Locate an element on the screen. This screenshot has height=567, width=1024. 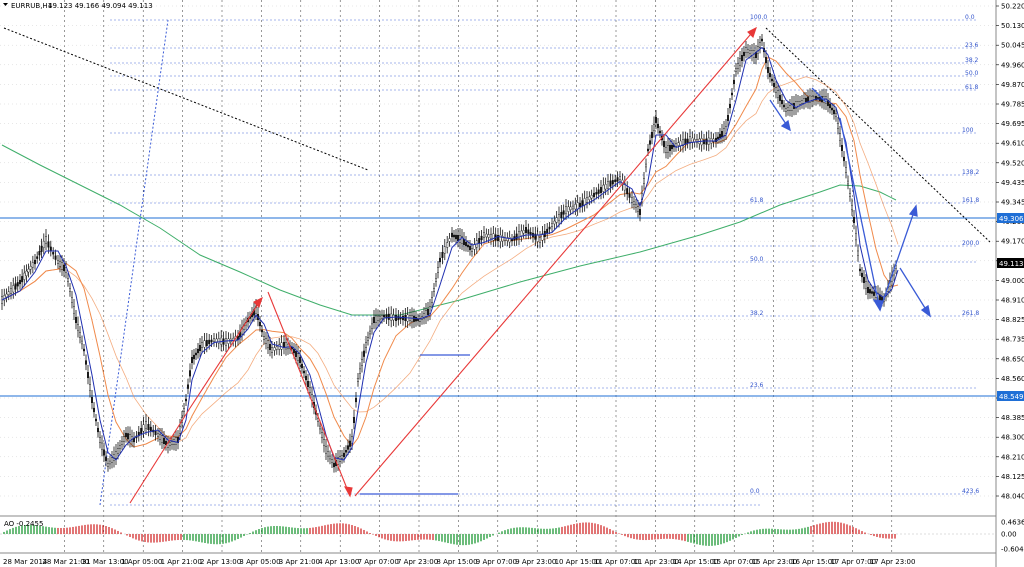
price-tick-label: 48.385 is located at coordinates (1012, 418).